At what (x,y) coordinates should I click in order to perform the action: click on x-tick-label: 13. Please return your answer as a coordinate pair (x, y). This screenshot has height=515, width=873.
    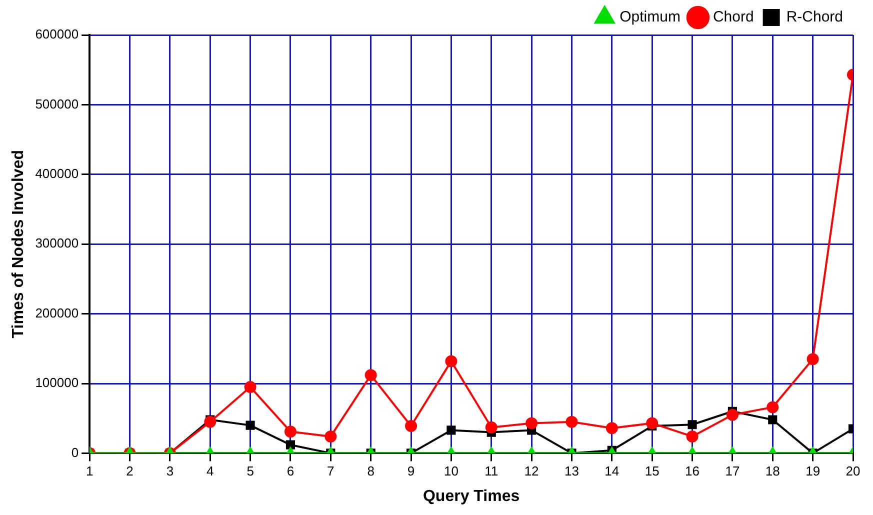
    Looking at the image, I should click on (571, 471).